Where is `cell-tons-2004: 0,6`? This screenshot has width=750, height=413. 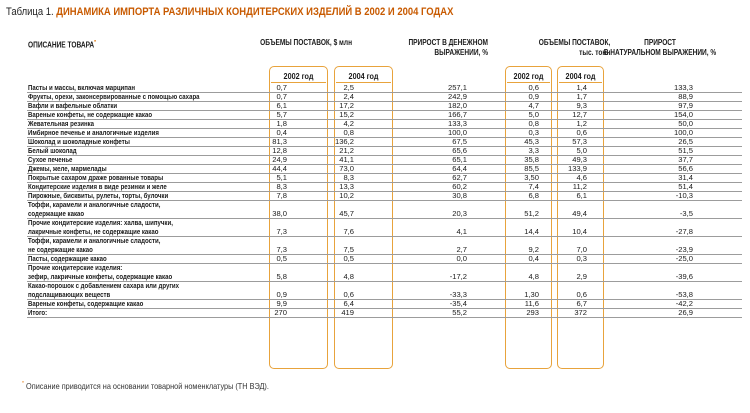
cell-tons-2004: 0,6 is located at coordinates (581, 132).